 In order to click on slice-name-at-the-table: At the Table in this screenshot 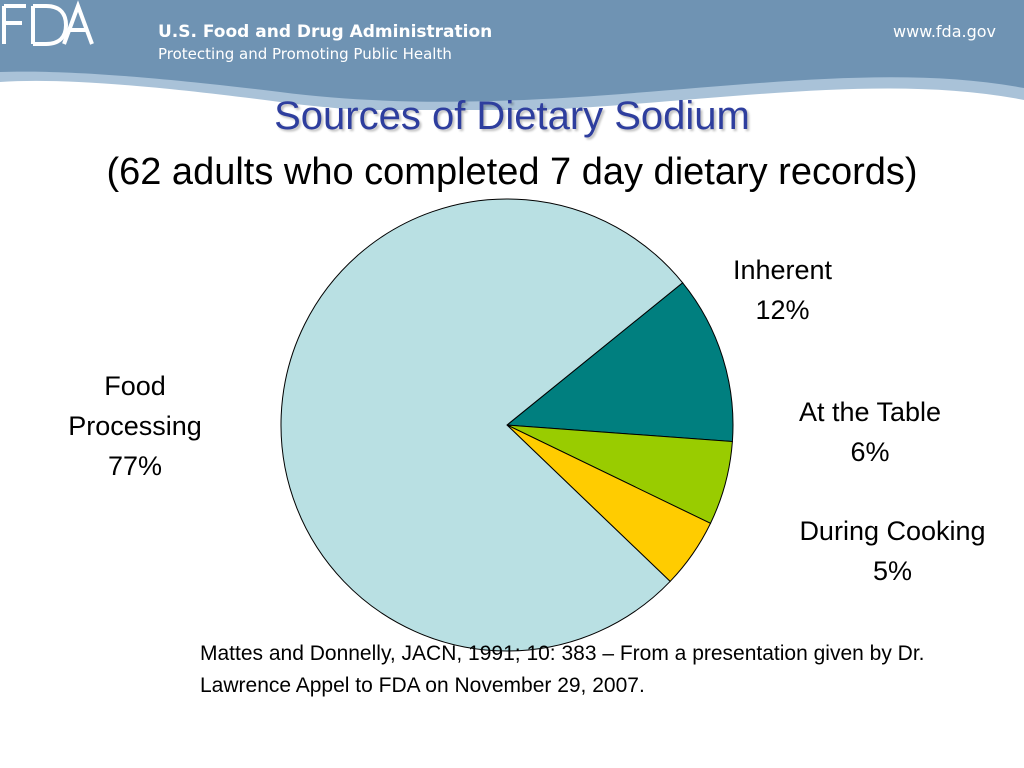, I will do `click(870, 412)`.